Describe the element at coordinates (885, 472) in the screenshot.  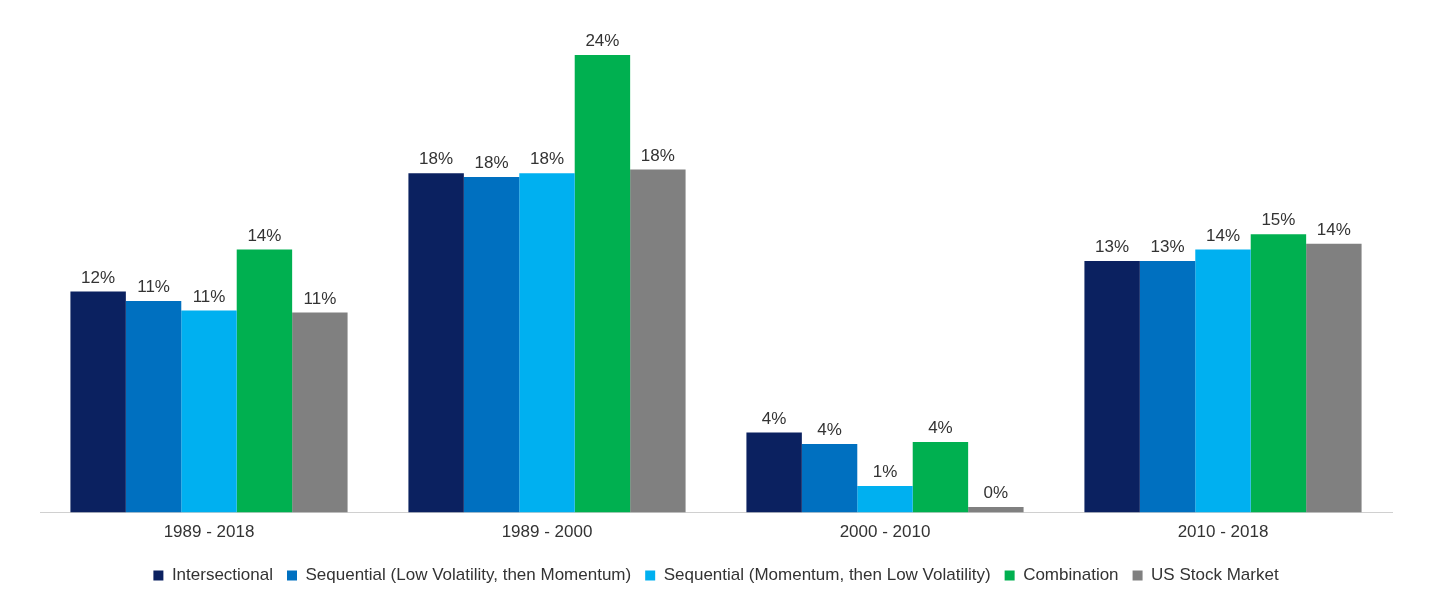
I see `data-label: 1%` at that location.